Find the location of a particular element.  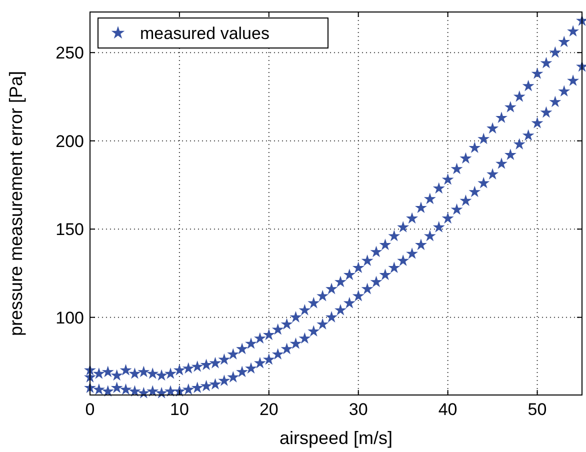

x-tick-label: 50 is located at coordinates (537, 409).